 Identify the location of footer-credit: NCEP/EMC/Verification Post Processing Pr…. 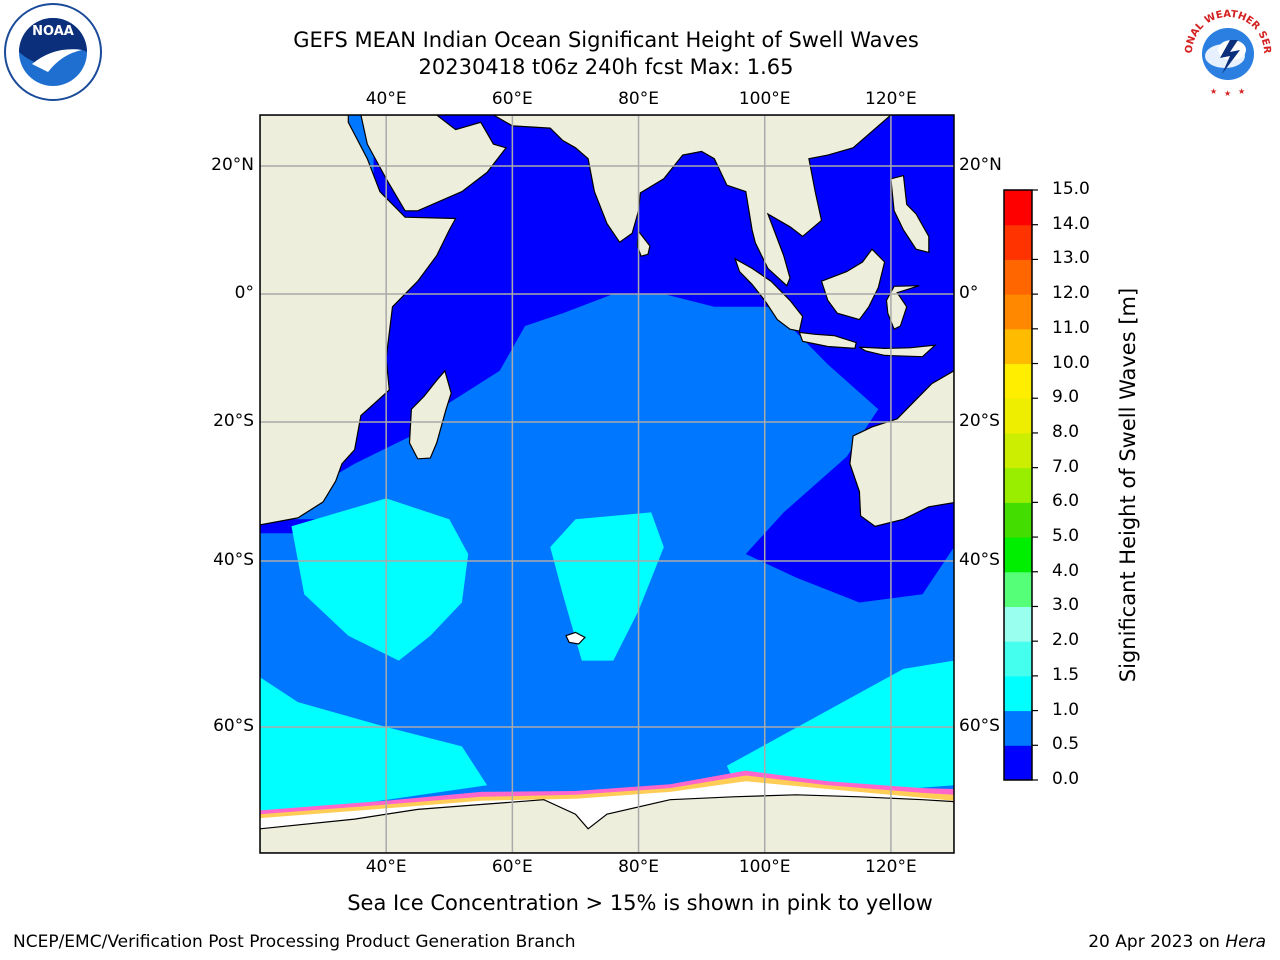
(294, 942).